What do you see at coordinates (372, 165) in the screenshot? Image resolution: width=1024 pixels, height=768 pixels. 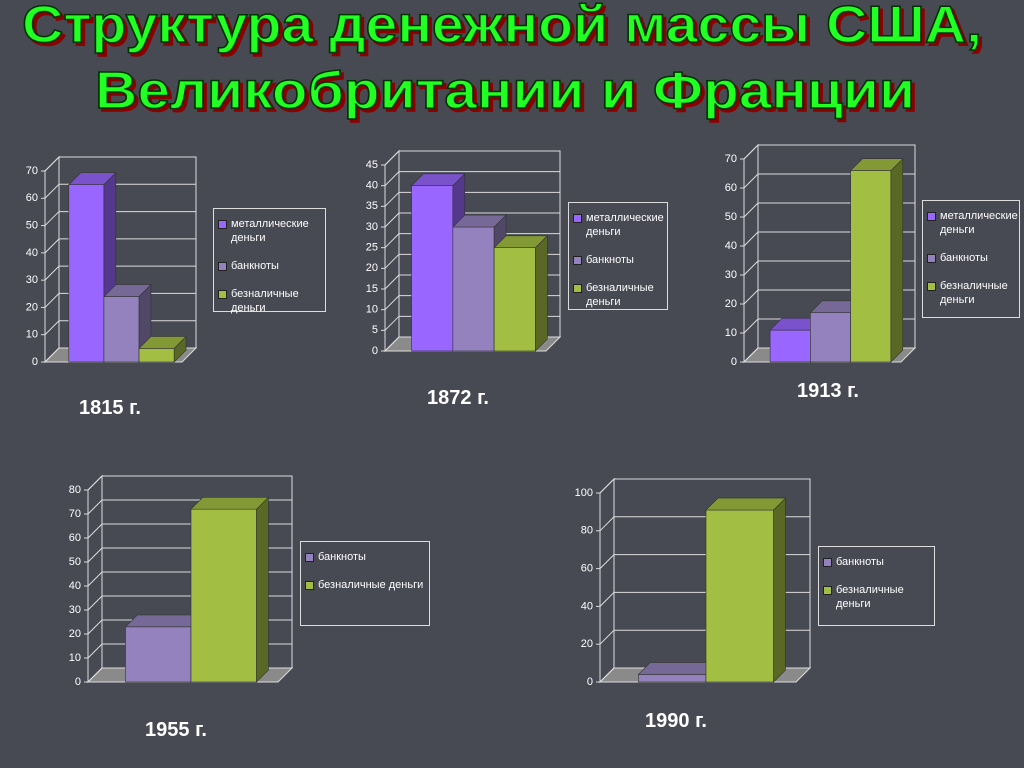 I see `y-tick-label: 45` at bounding box center [372, 165].